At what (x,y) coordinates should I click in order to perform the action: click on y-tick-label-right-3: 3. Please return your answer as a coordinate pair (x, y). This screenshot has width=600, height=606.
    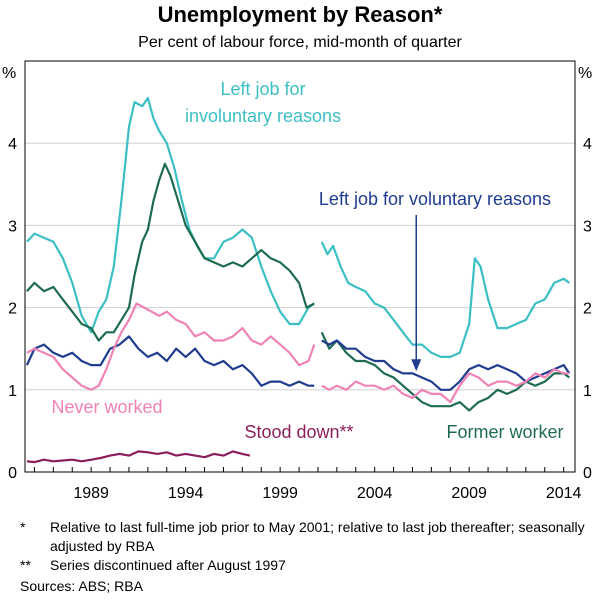
    Looking at the image, I should click on (587, 226).